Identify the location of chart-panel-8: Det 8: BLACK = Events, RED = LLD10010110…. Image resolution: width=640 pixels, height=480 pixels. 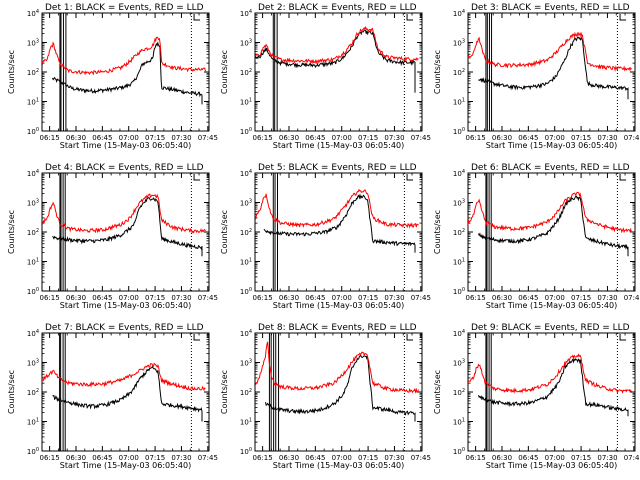
(325, 396).